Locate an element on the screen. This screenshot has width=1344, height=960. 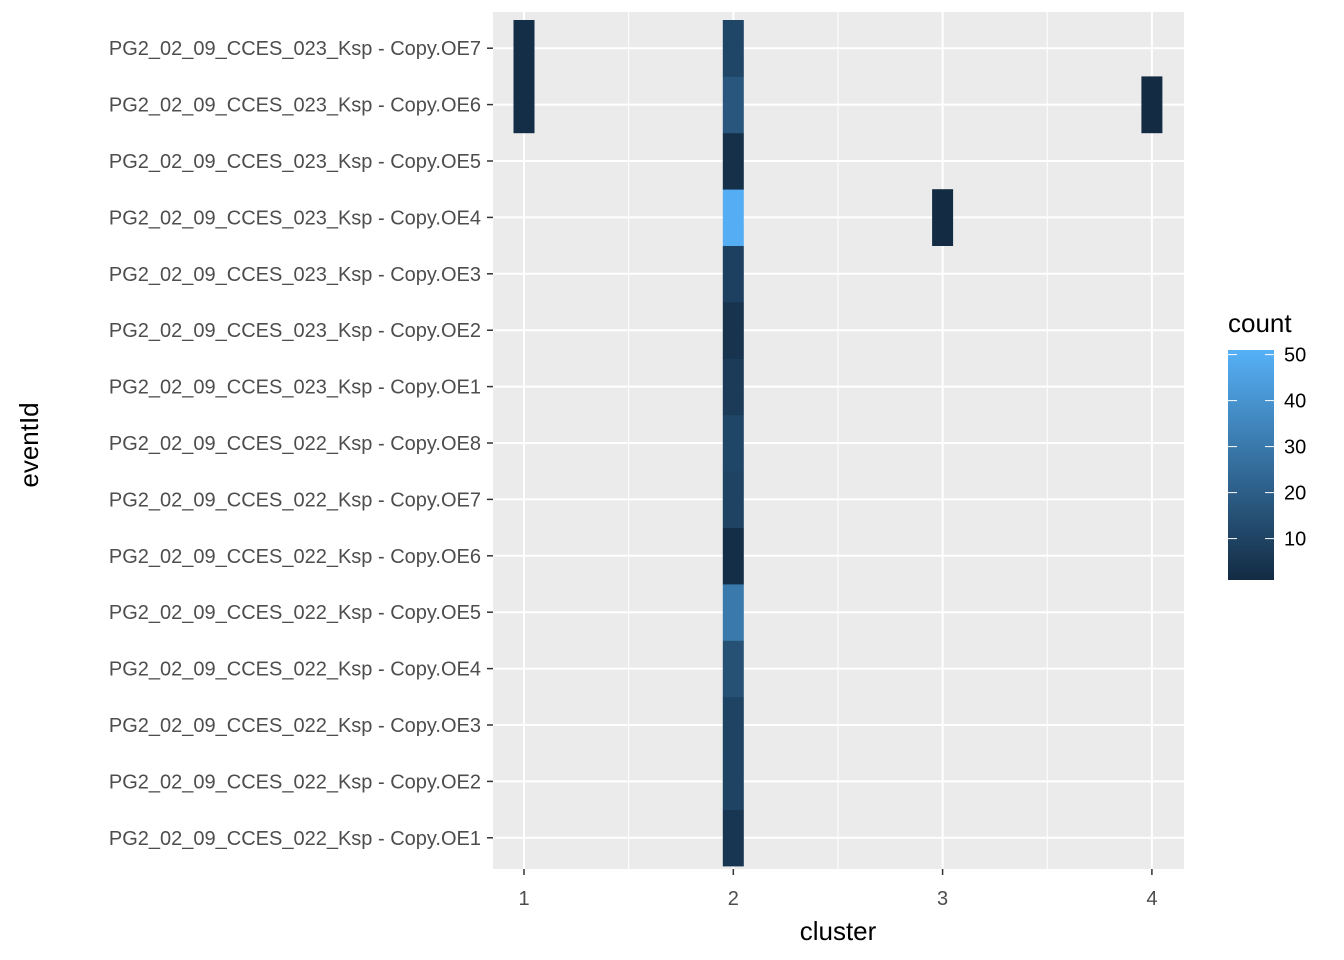
y-tick-label: PG2_02_09_CCES_022_Ksp - Copy.OE5 is located at coordinates (295, 613).